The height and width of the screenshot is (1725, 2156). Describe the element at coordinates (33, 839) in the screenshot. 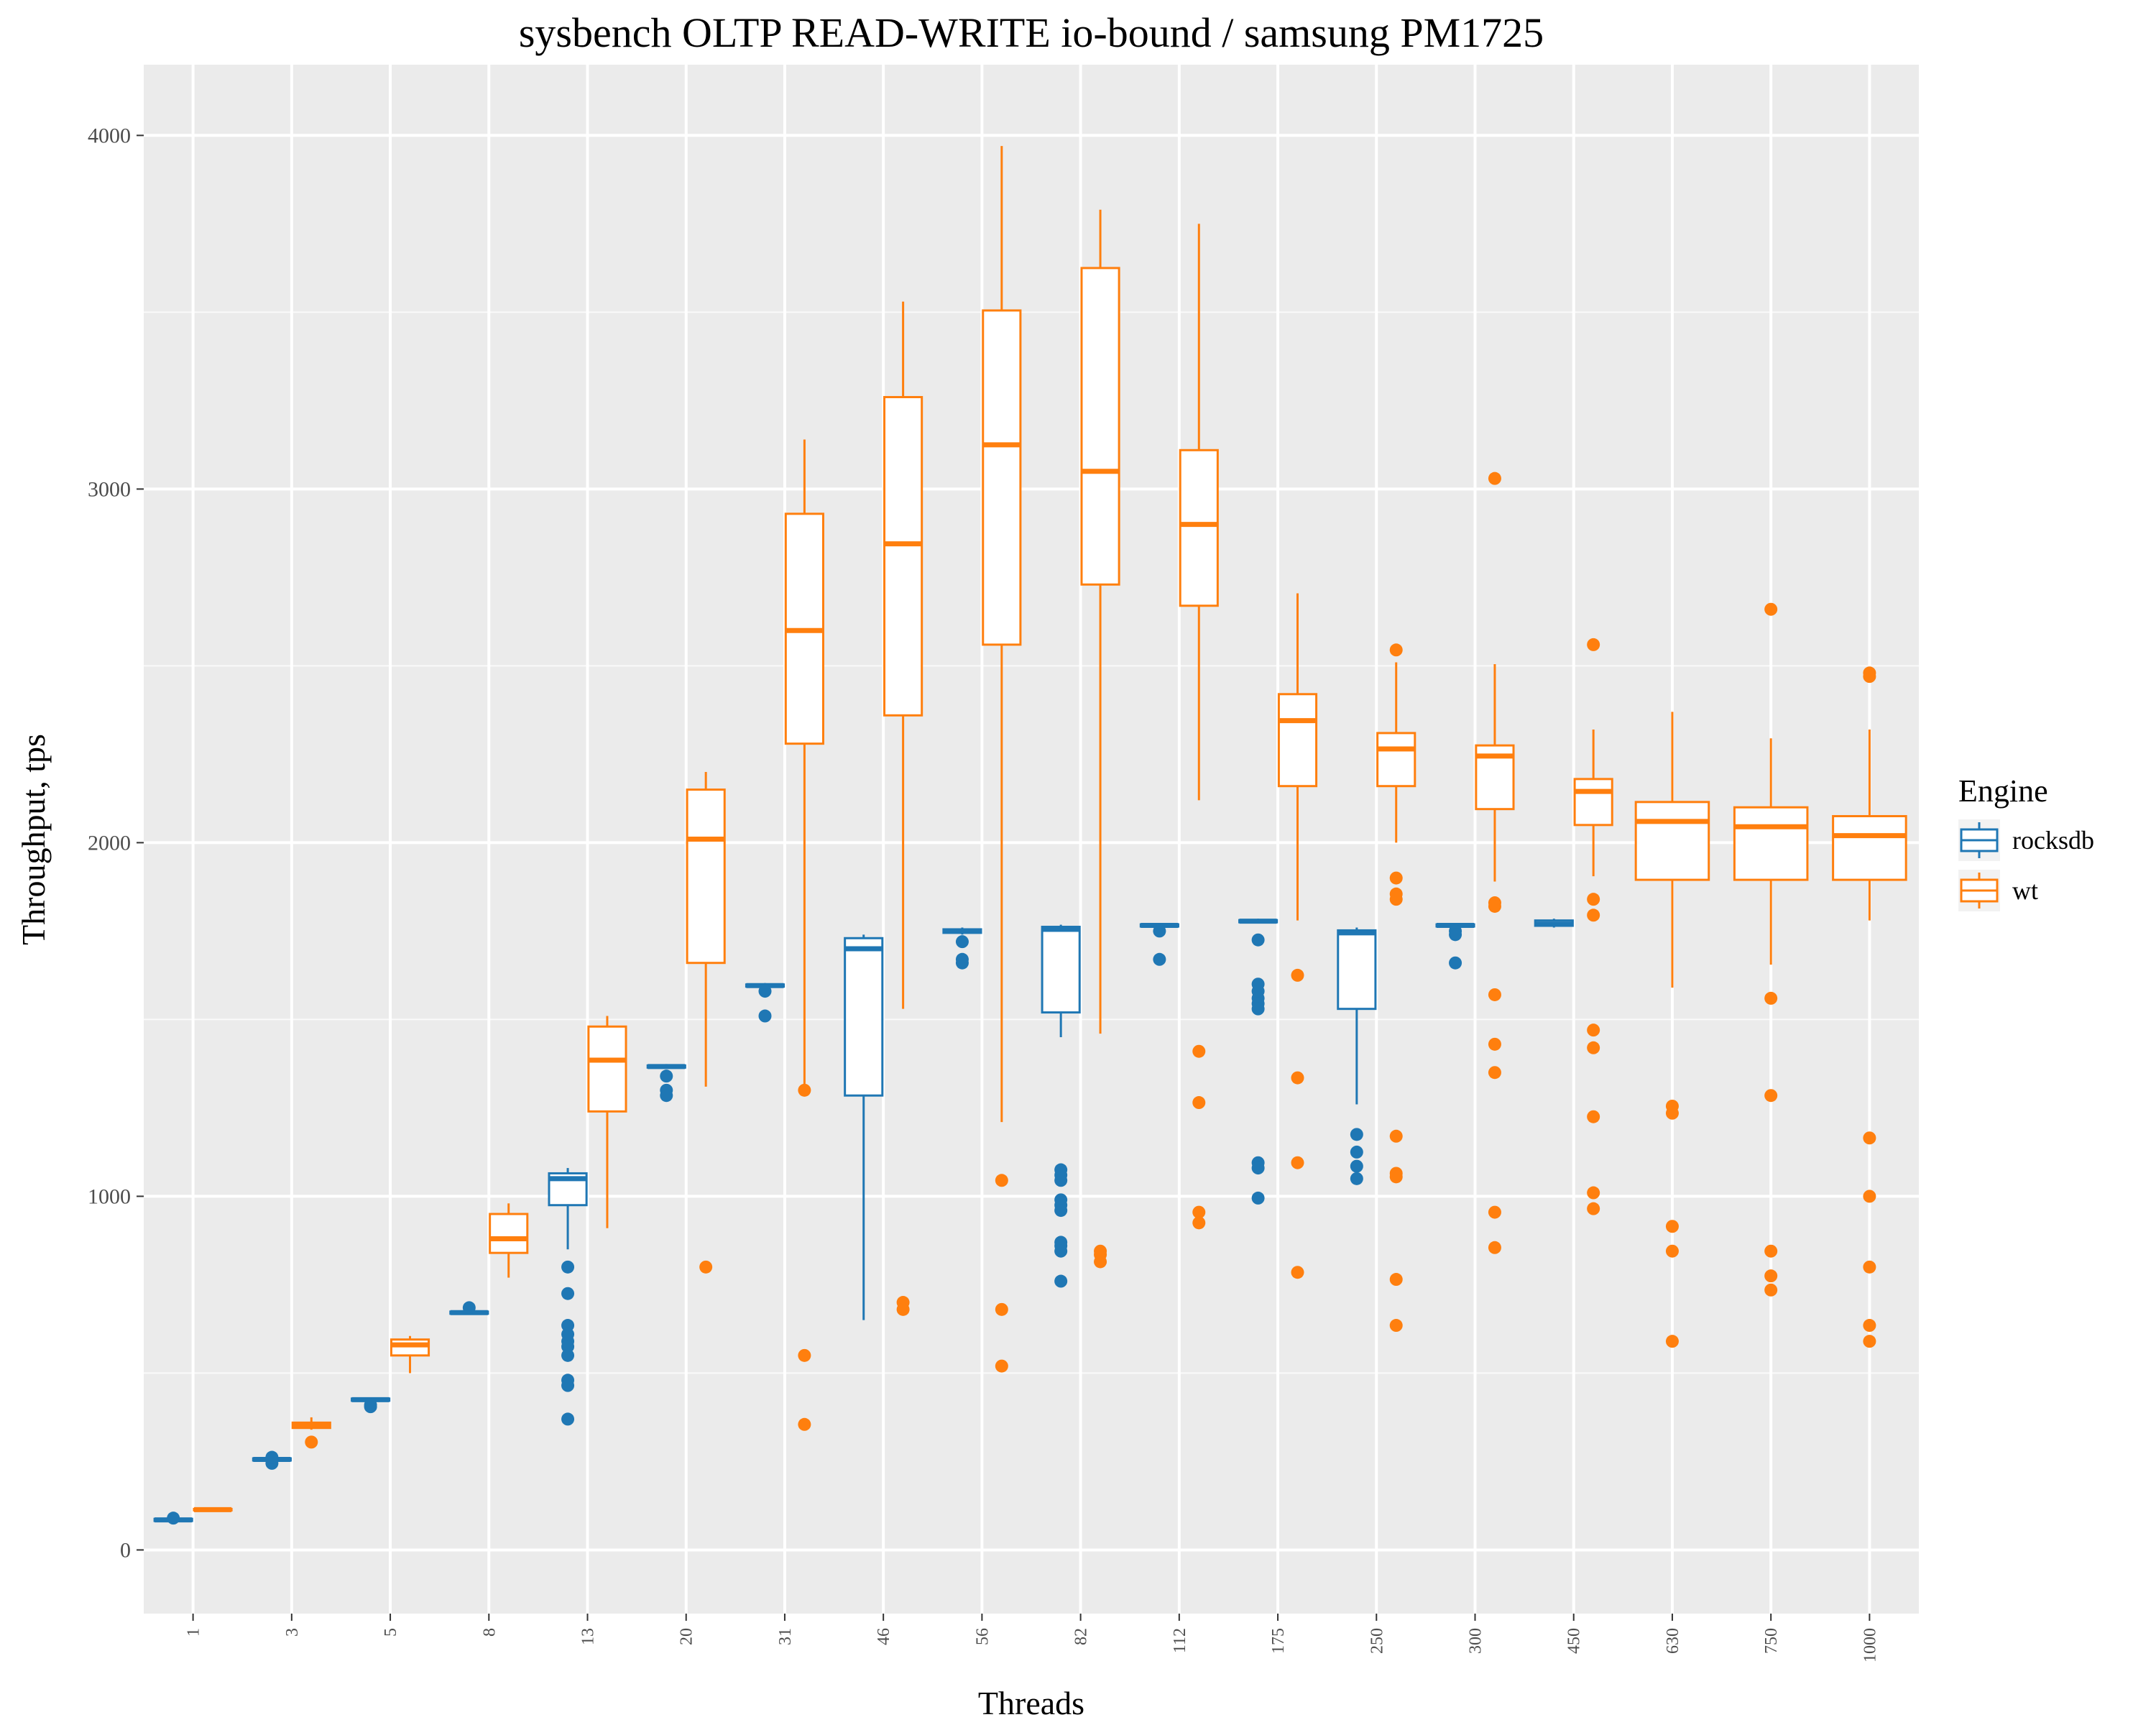

I see `y-axis-label: Throughput, tps` at that location.